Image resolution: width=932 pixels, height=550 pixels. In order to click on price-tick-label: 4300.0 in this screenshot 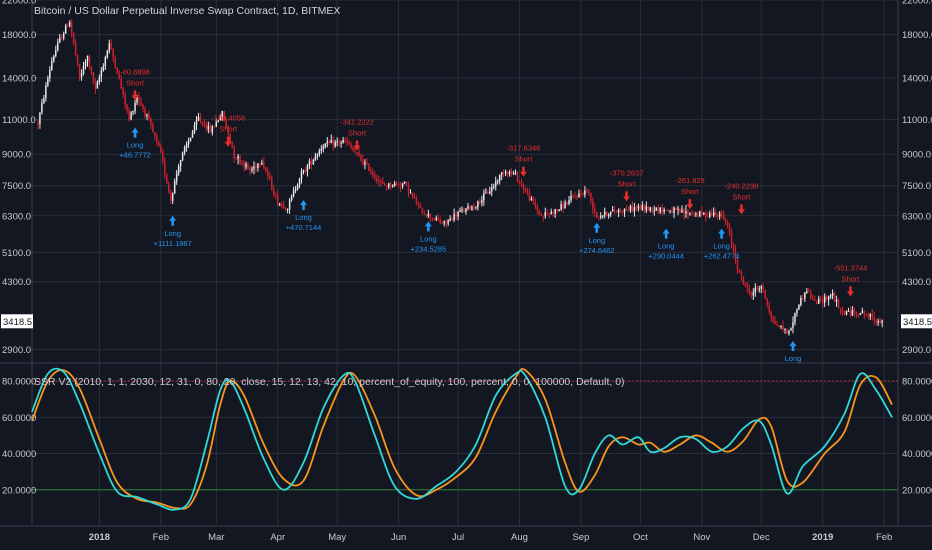, I will do `click(16, 282)`.